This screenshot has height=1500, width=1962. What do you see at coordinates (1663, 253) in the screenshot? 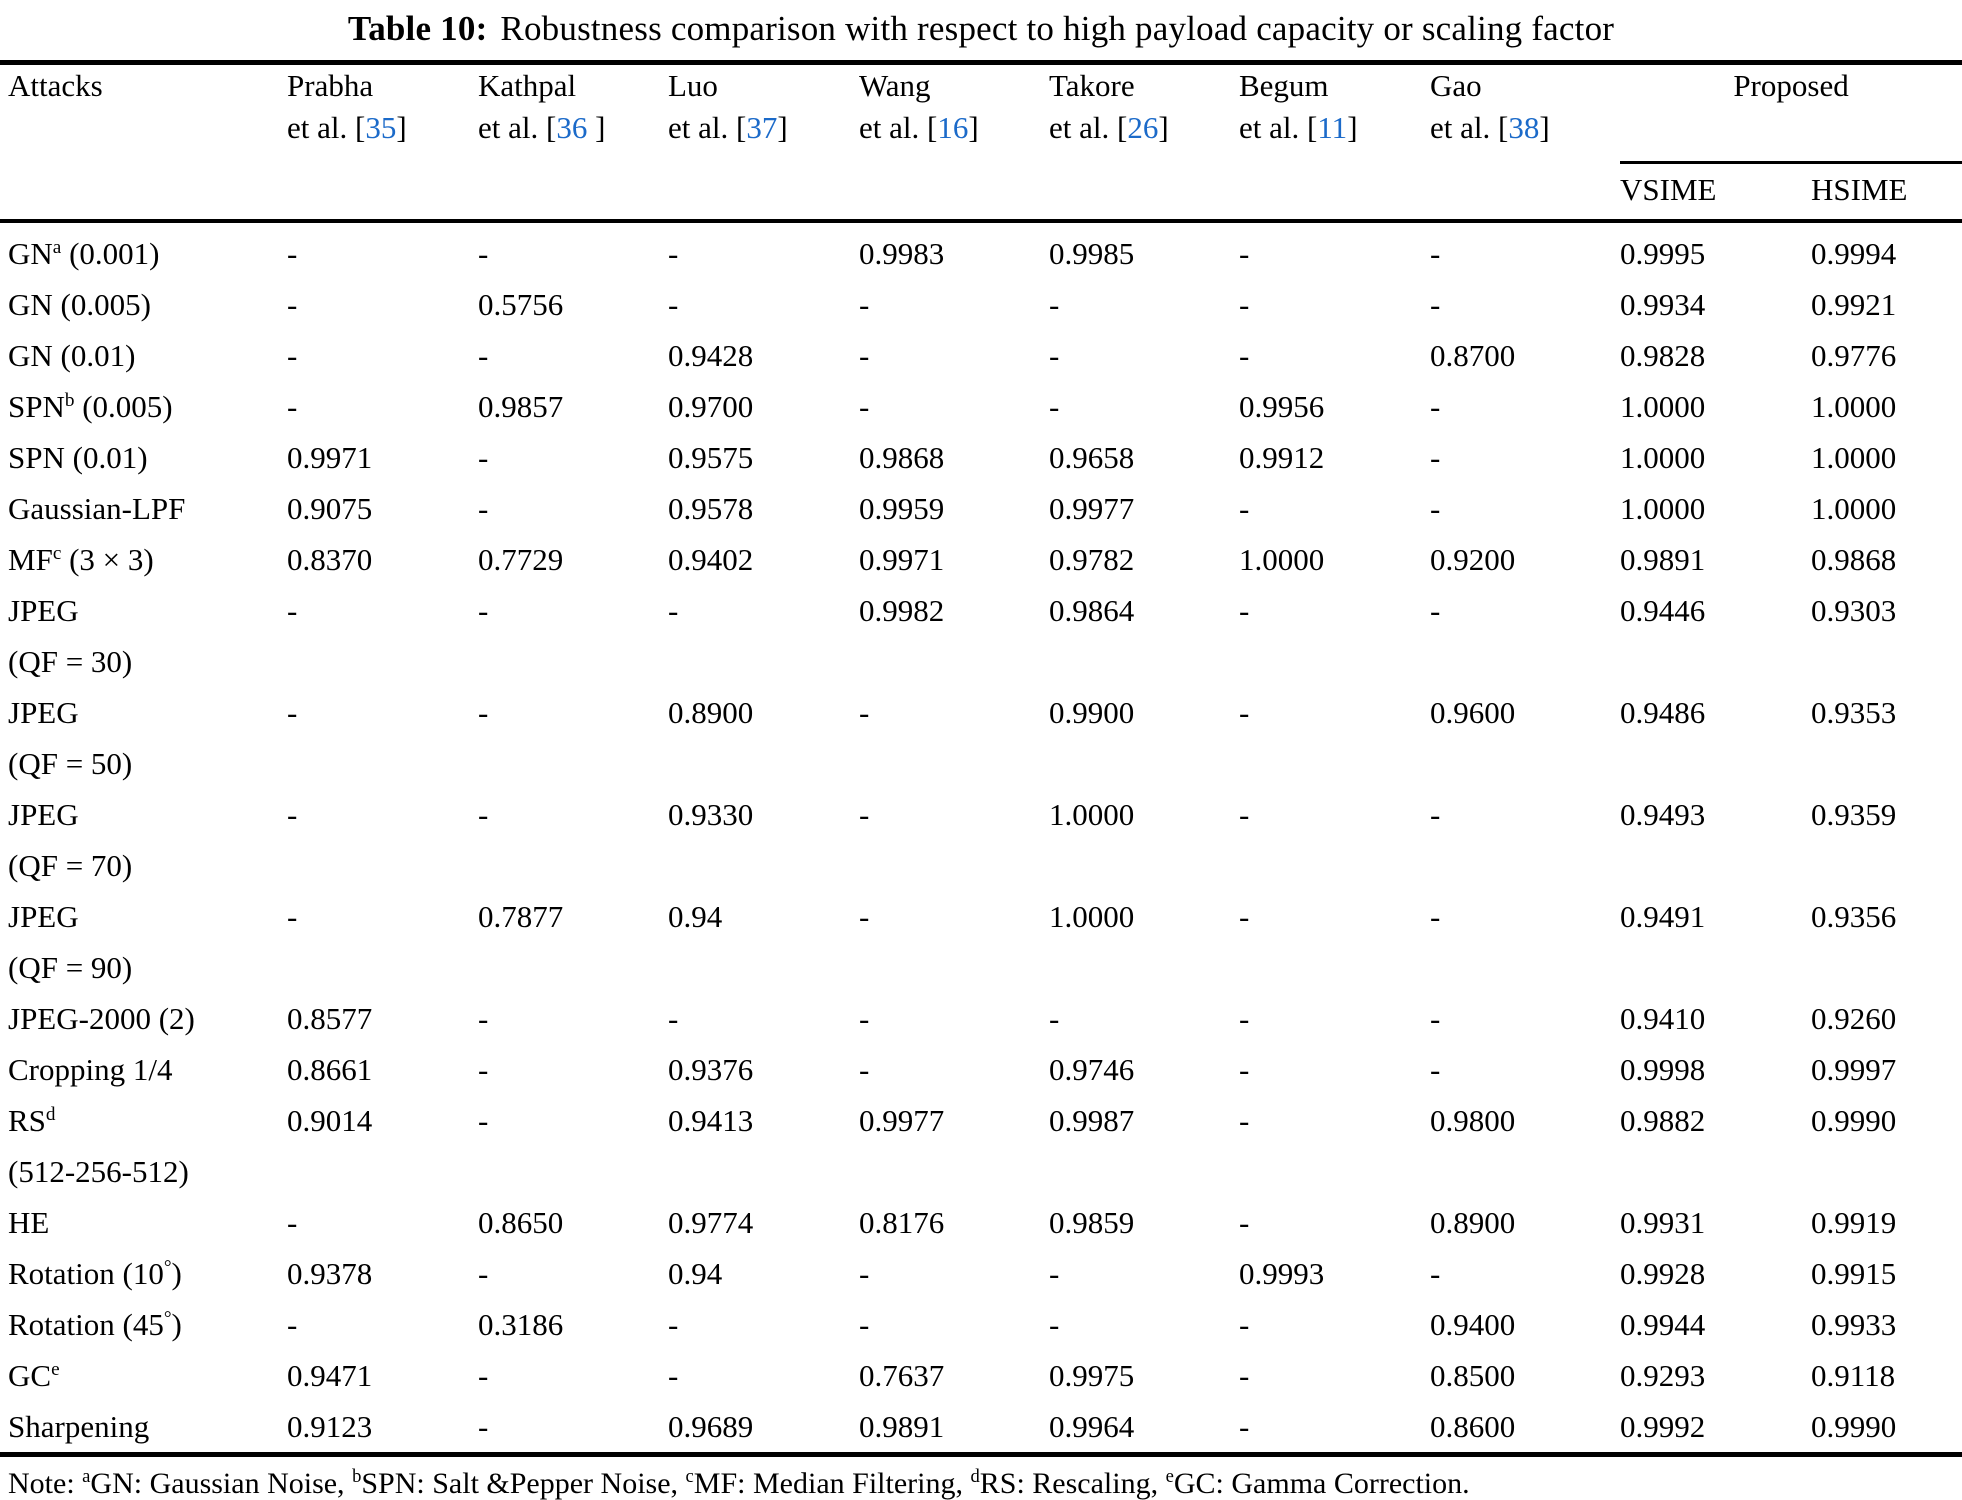
I see `value-cell: 0.9995` at bounding box center [1663, 253].